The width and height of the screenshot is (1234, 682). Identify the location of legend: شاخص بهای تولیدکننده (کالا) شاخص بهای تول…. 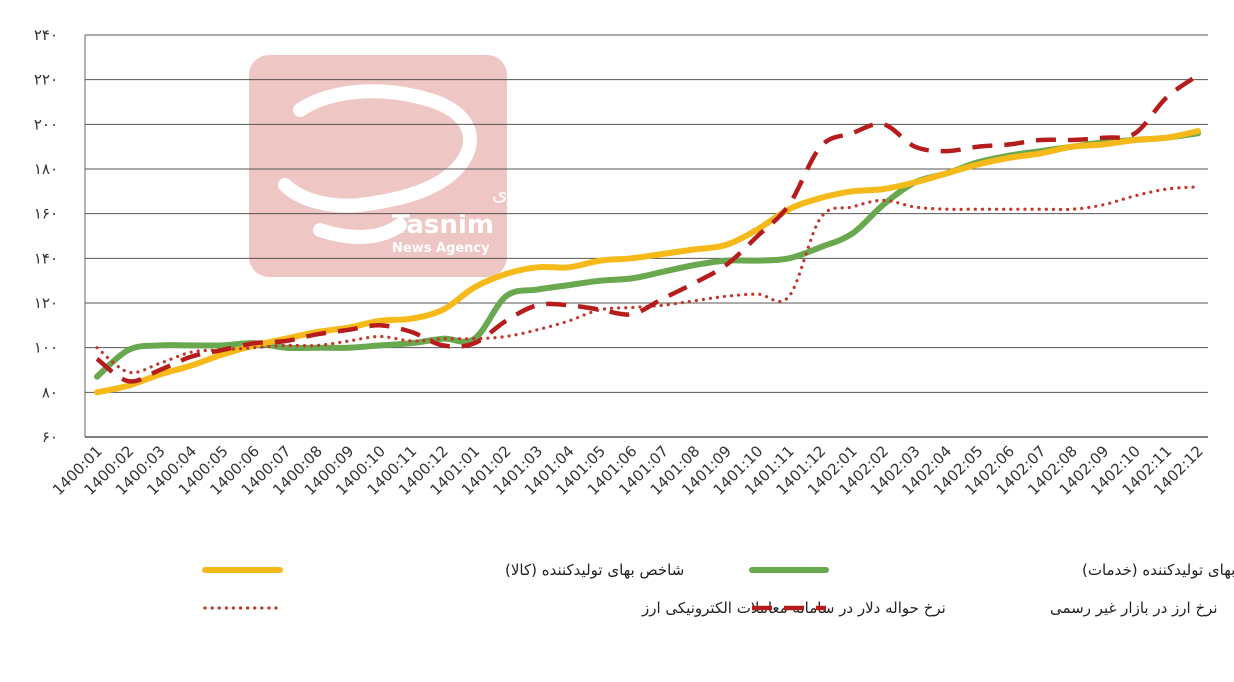
(718, 589).